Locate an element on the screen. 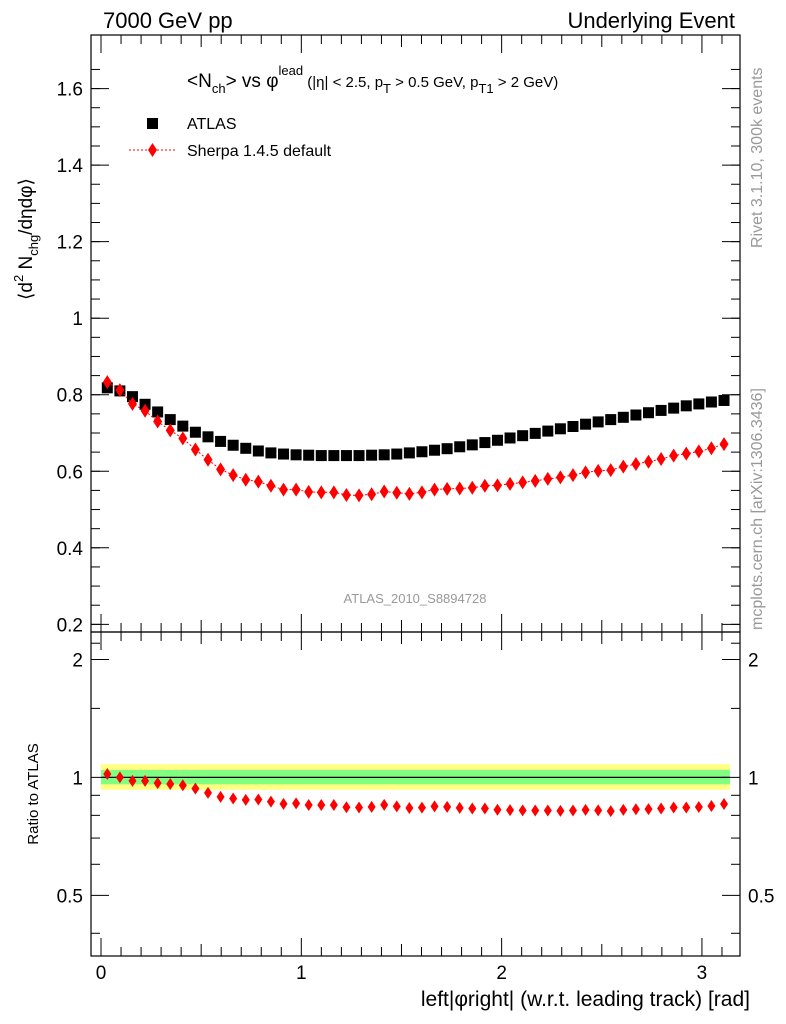  x-tick-label: 2 is located at coordinates (501, 973).